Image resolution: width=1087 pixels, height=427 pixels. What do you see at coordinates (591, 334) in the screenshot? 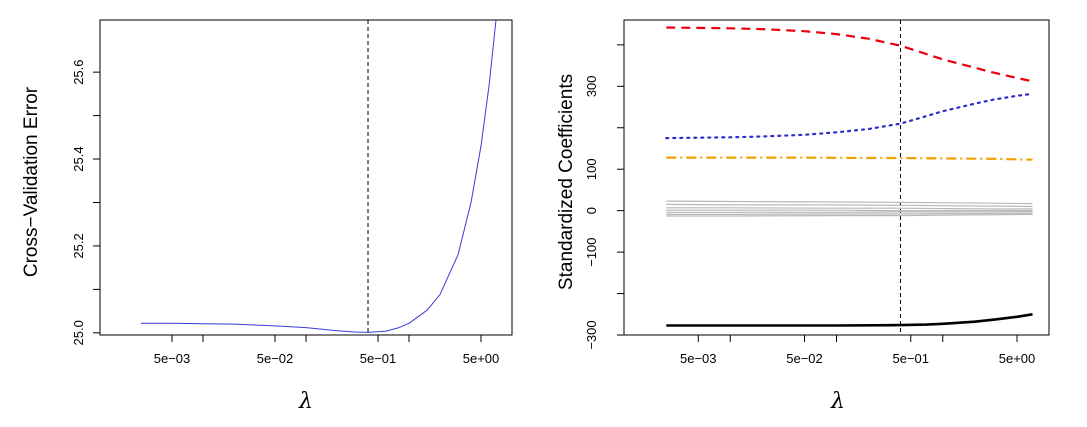
I see `y-tick-label: −300` at bounding box center [591, 334].